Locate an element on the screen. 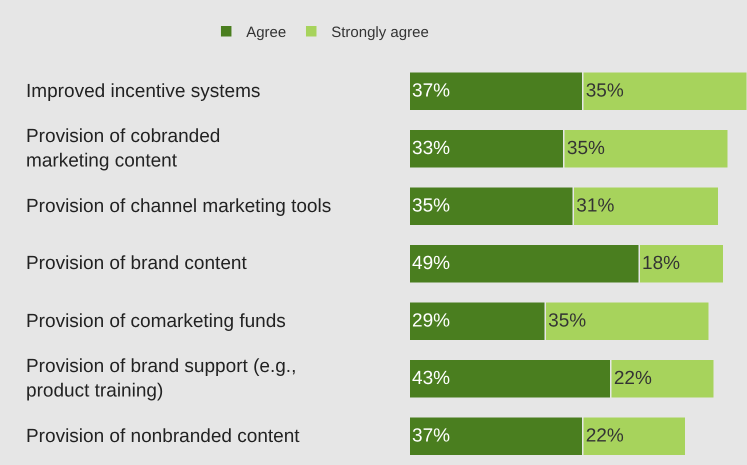 The width and height of the screenshot is (747, 465). y-tick-label: Provision of comarketing funds is located at coordinates (156, 321).